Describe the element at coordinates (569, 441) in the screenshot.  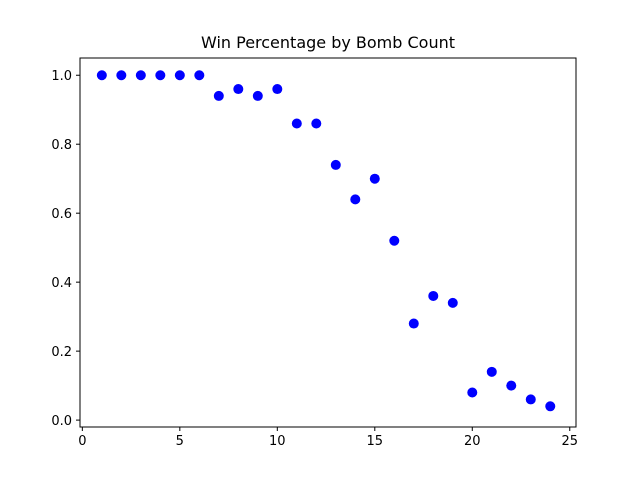
I see `x-tick-label: 25` at that location.